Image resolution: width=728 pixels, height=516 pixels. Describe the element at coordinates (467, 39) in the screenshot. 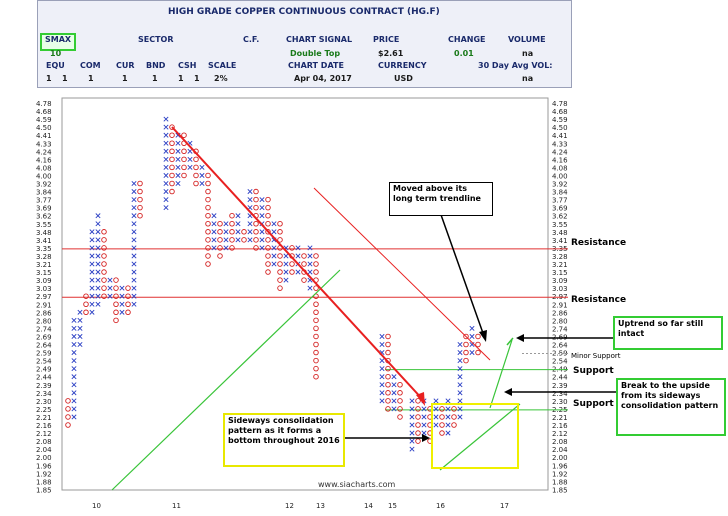

I see `change-label: CHANGE` at that location.